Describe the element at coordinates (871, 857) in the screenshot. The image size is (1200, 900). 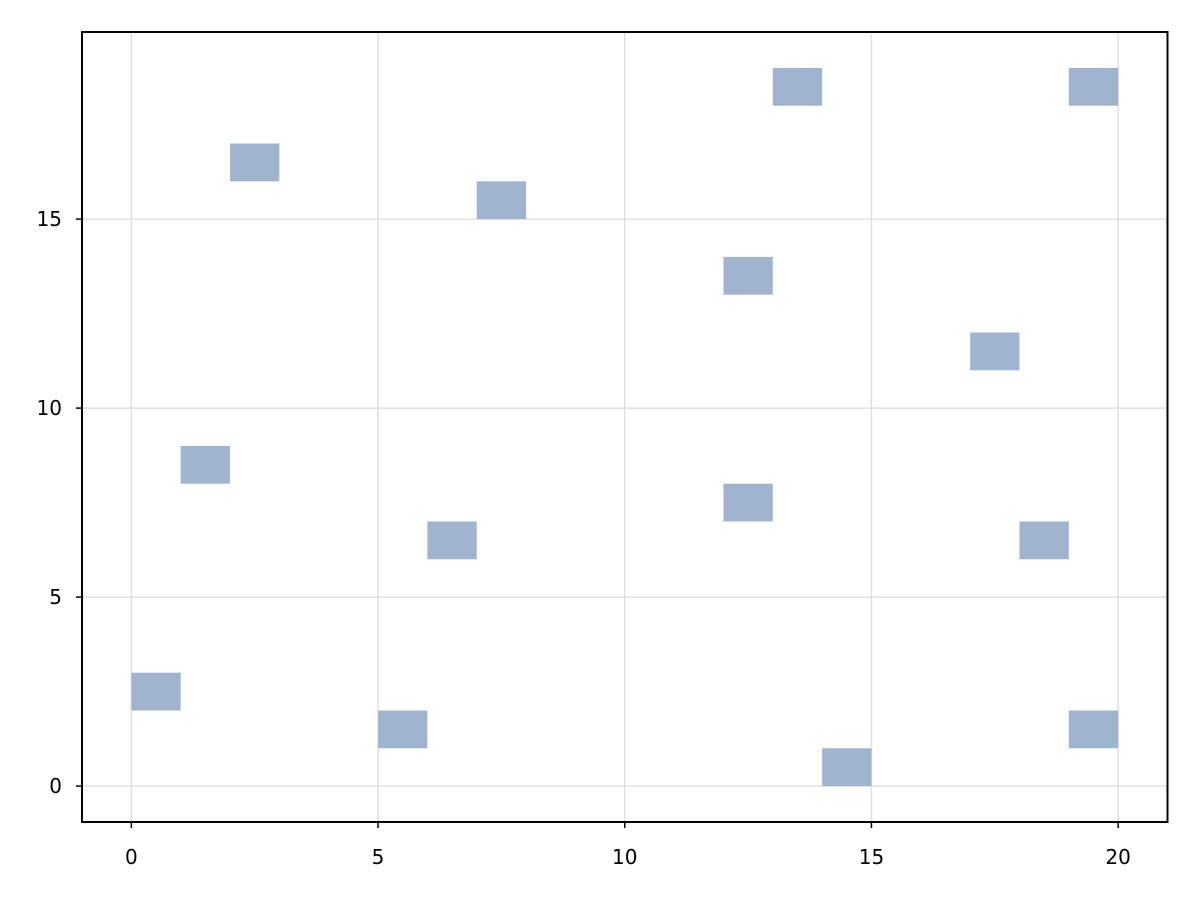
I see `x-tick-label: 15` at that location.